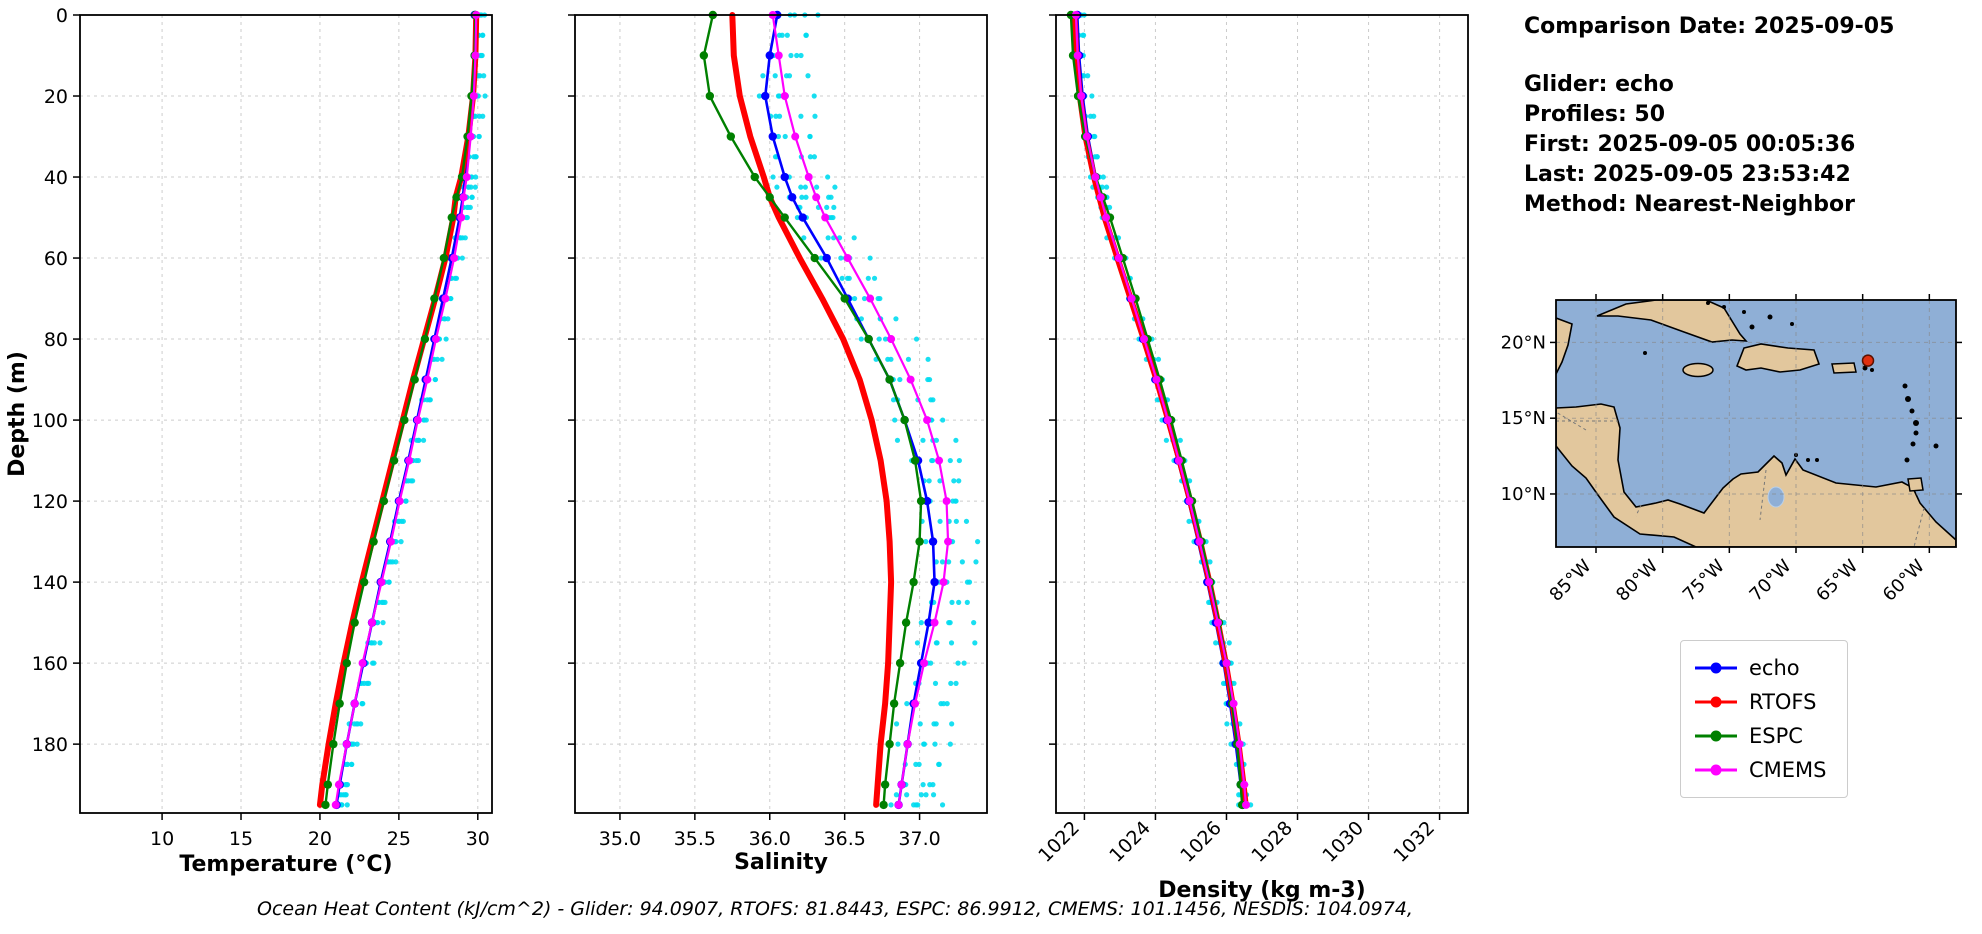 The width and height of the screenshot is (1982, 934). What do you see at coordinates (56, 340) in the screenshot?
I see `y-tick-label: 80` at bounding box center [56, 340].